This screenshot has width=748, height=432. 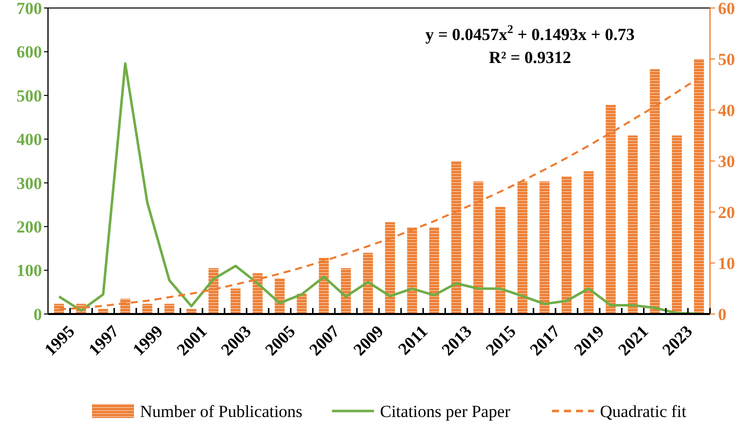 What do you see at coordinates (530, 57) in the screenshot?
I see `annotation: R² = 0.9312` at bounding box center [530, 57].